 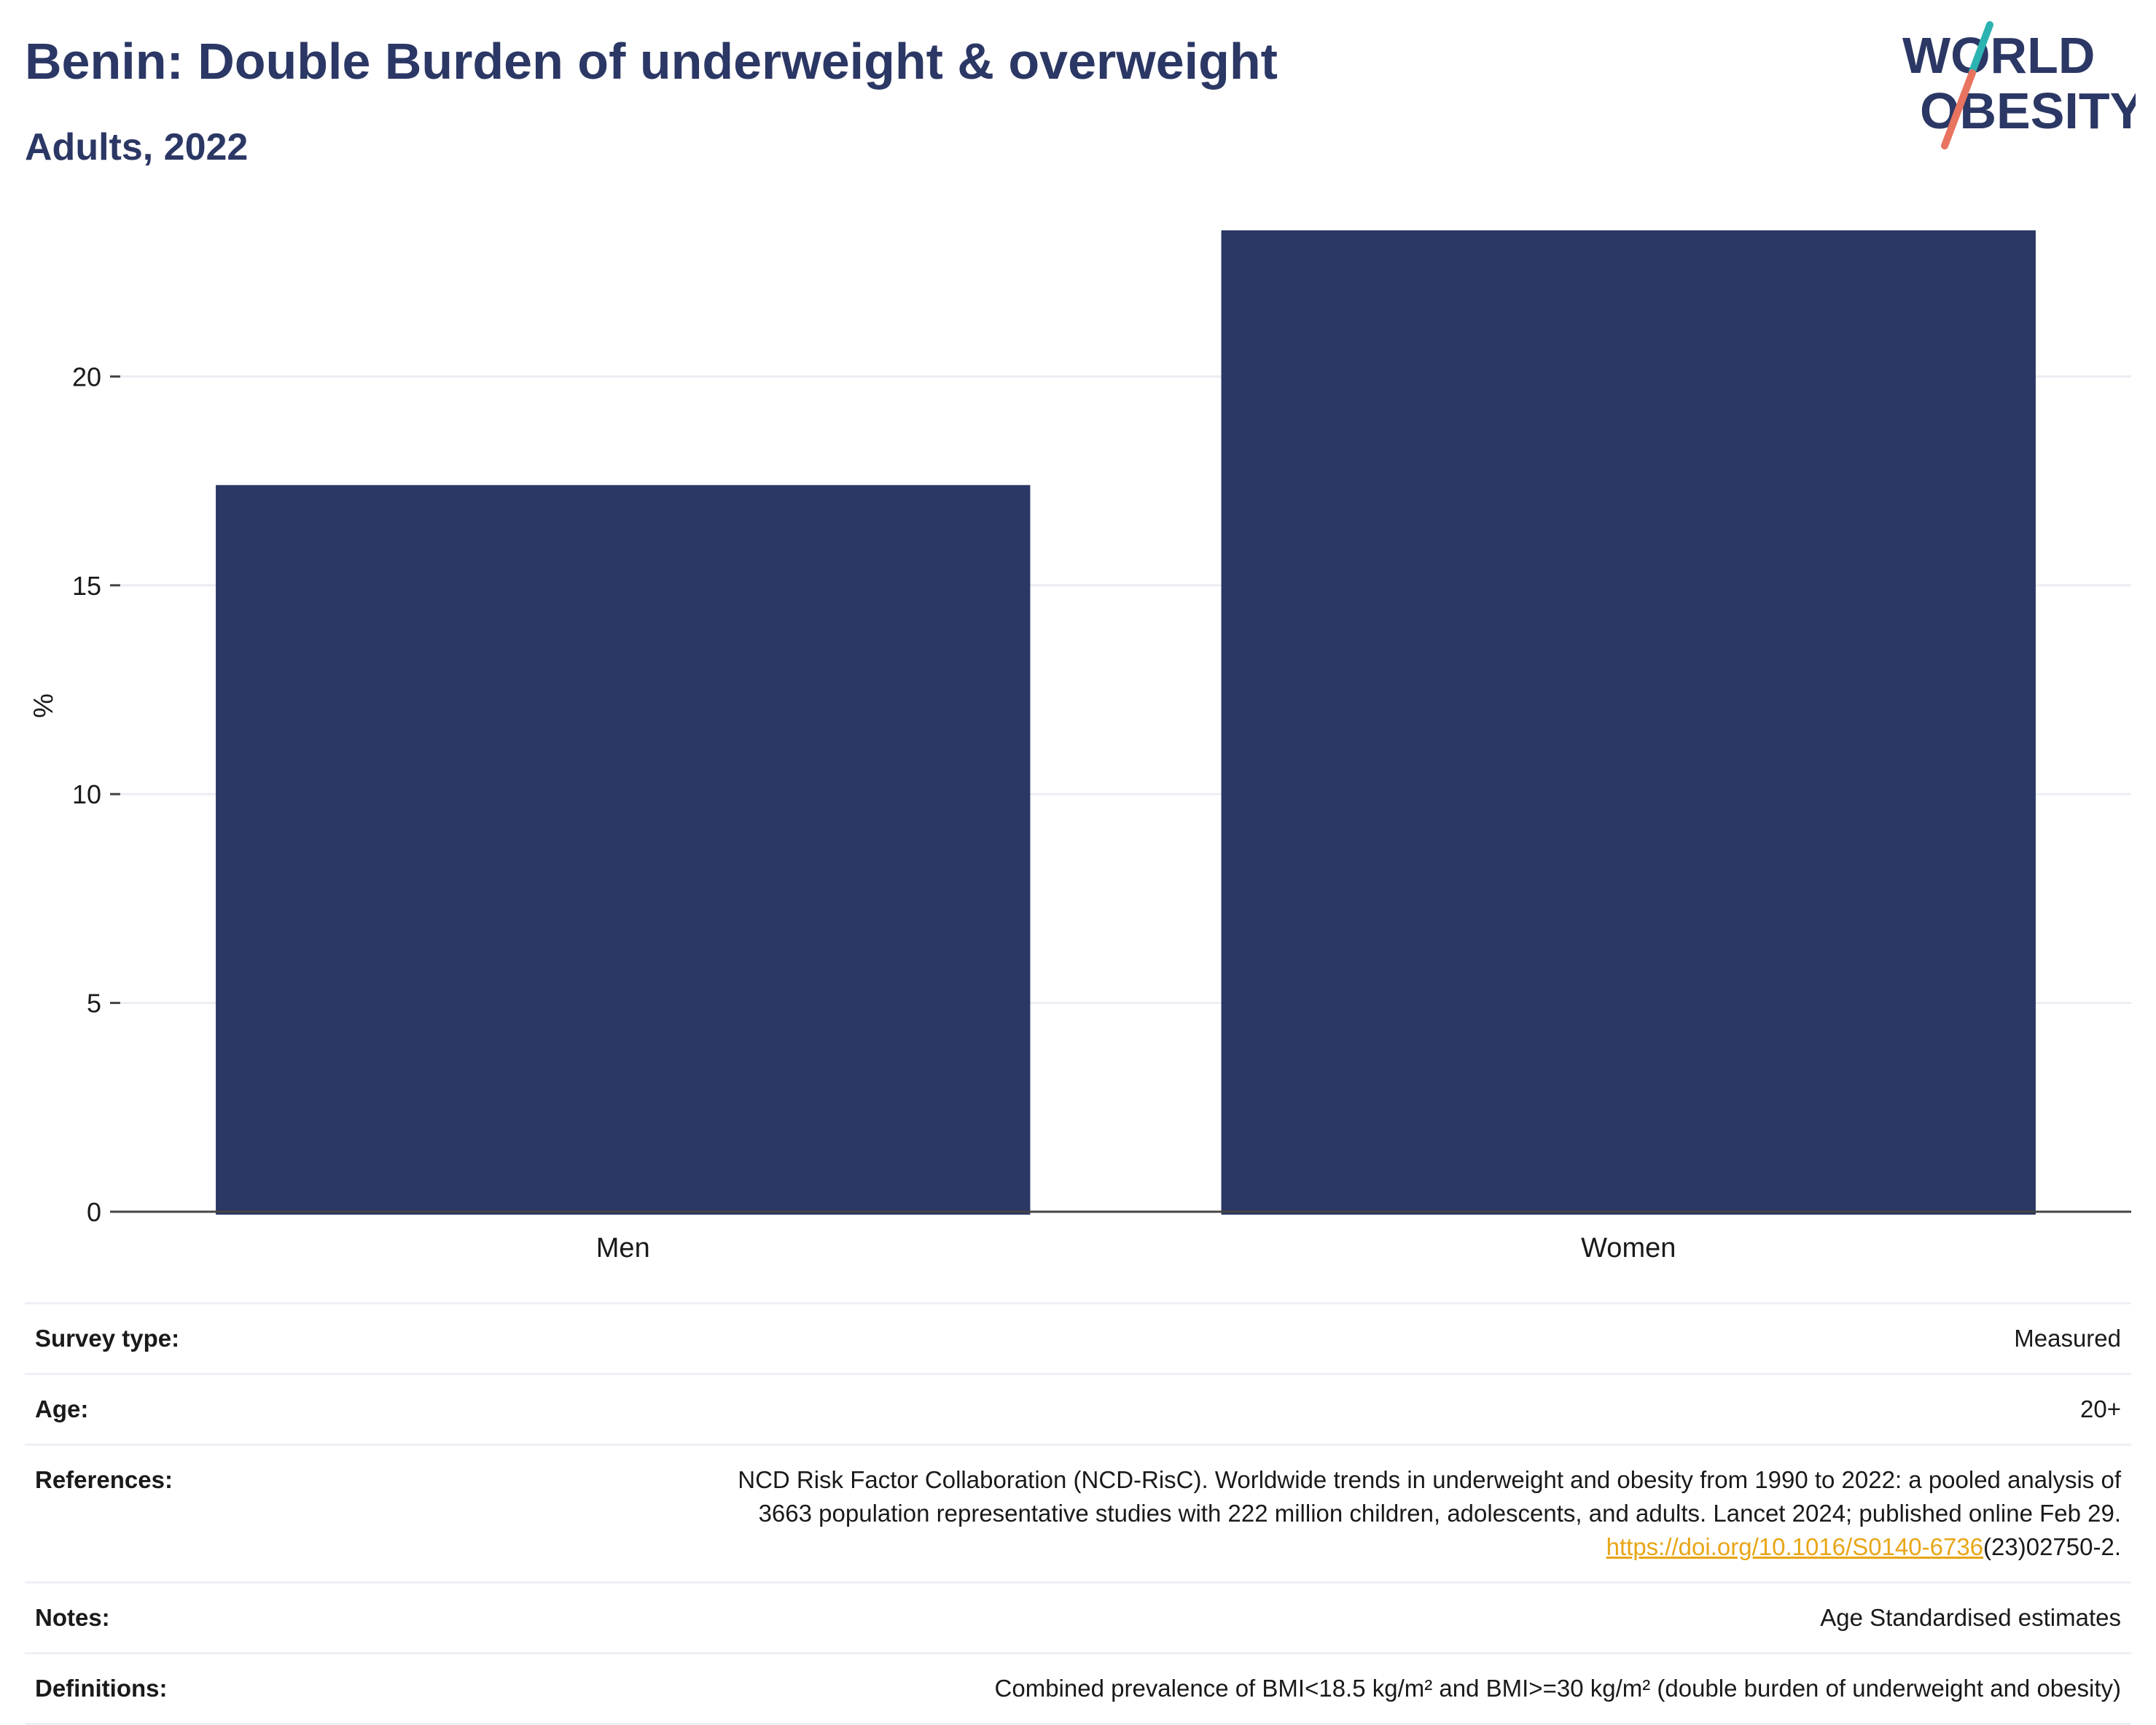 I want to click on age-label: Age:, so click(x=62, y=1408).